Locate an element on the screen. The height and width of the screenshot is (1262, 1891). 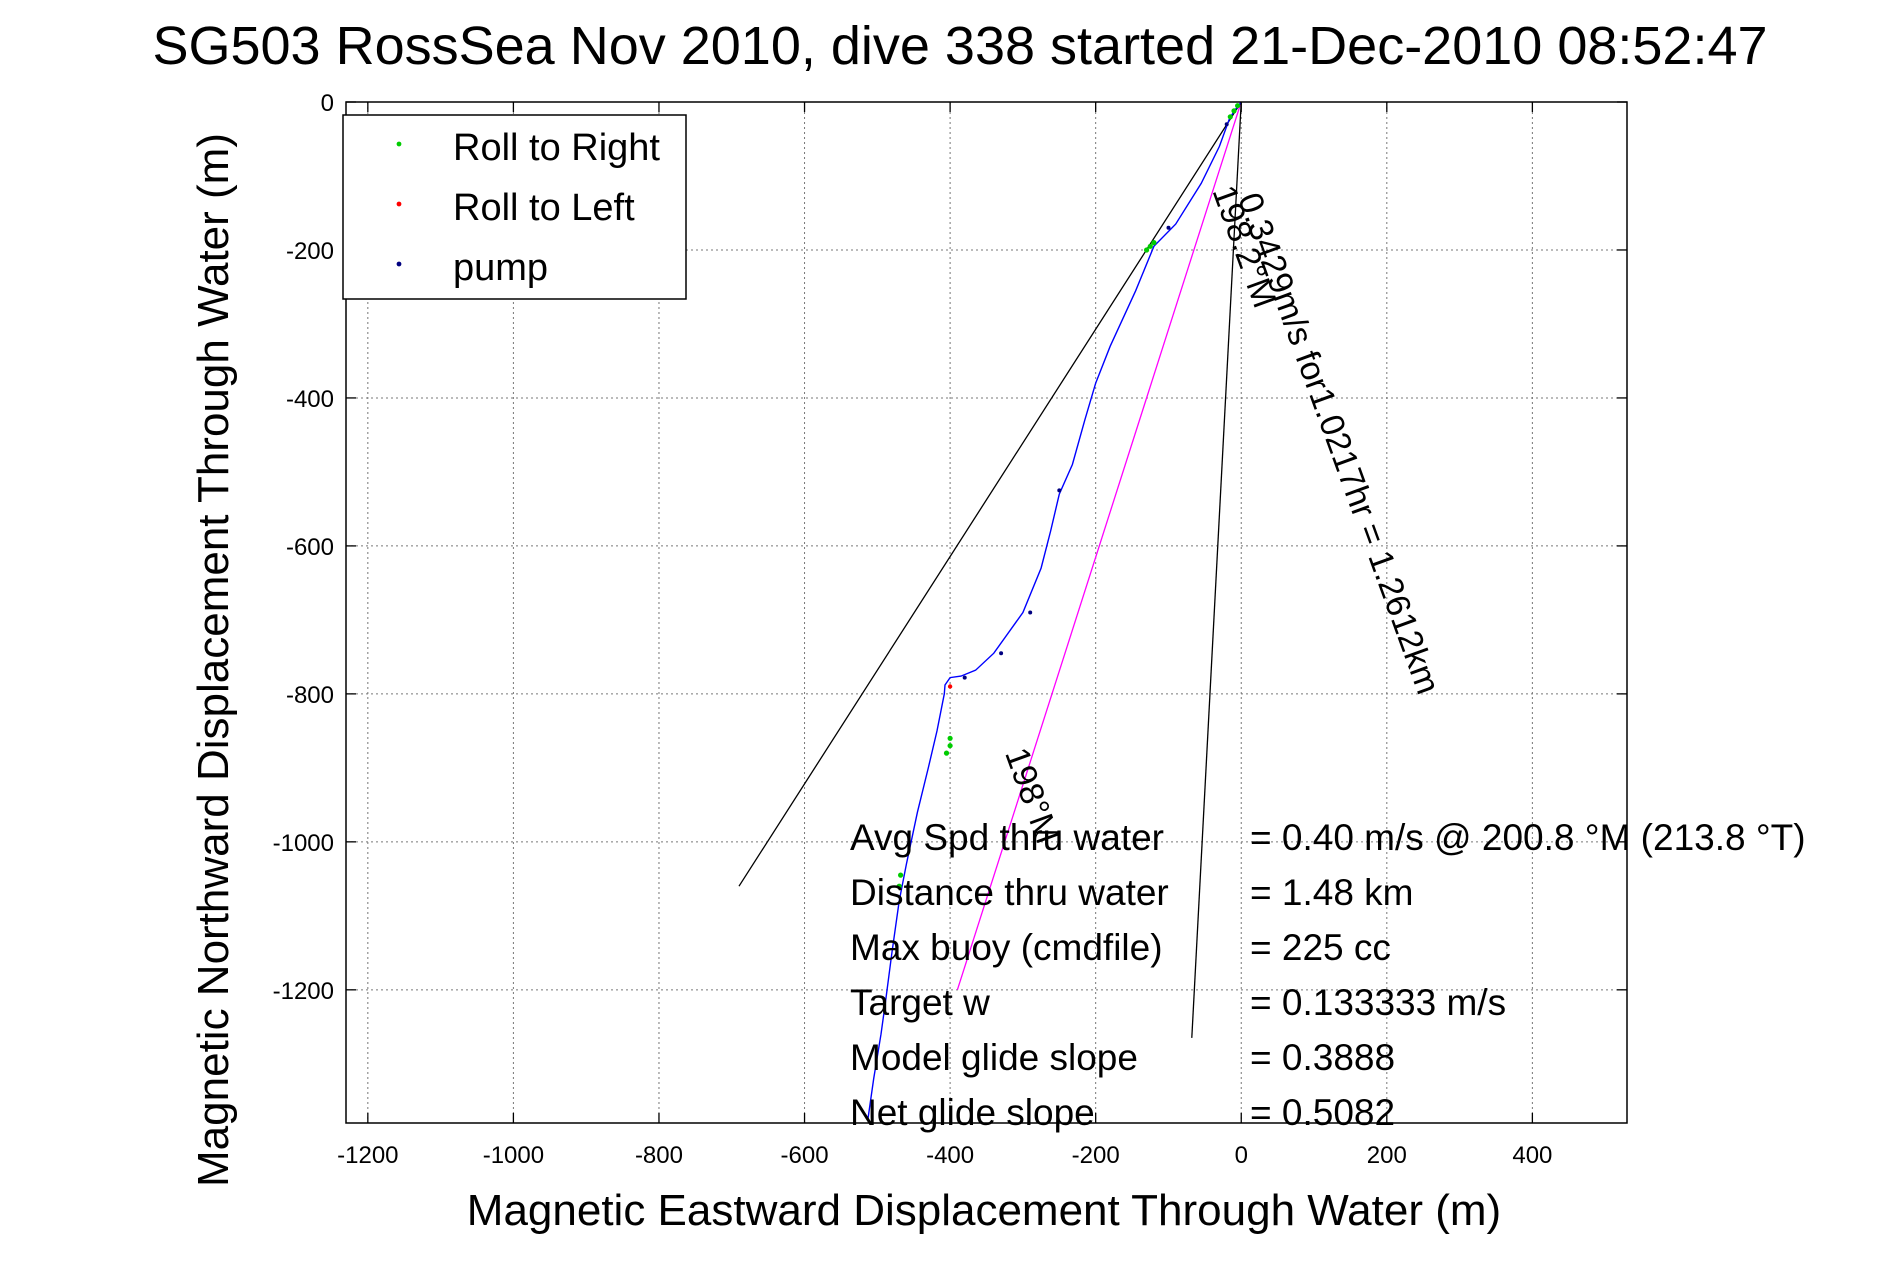
summary-label-4: Model glide slope is located at coordinates (994, 1057).